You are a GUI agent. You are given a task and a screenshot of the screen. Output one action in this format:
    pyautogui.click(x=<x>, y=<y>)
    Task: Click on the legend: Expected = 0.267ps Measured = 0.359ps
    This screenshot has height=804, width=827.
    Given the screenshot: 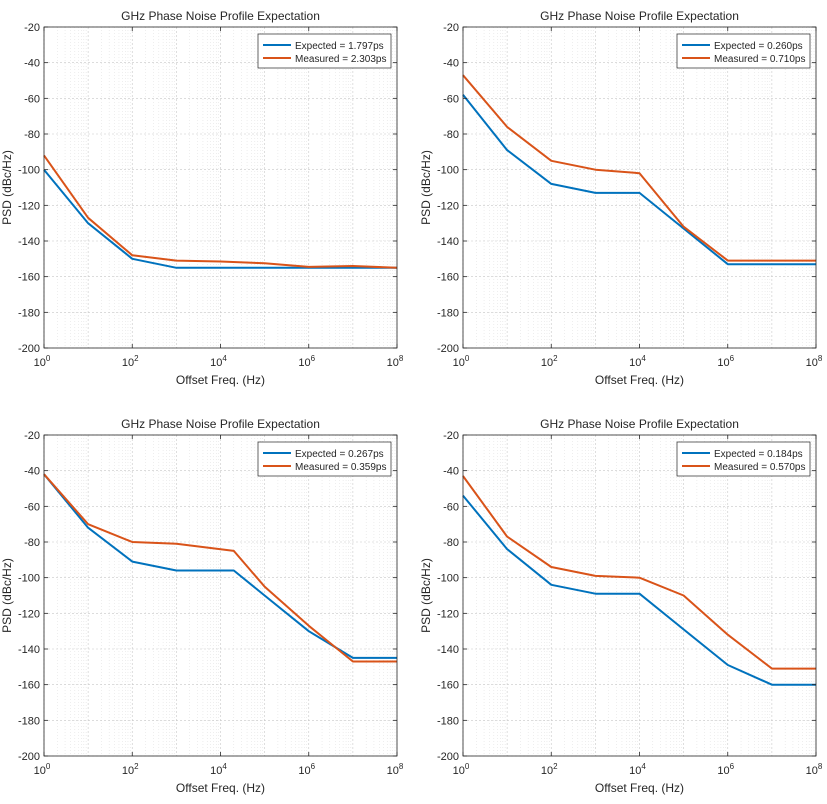 What is the action you would take?
    pyautogui.click(x=324, y=459)
    